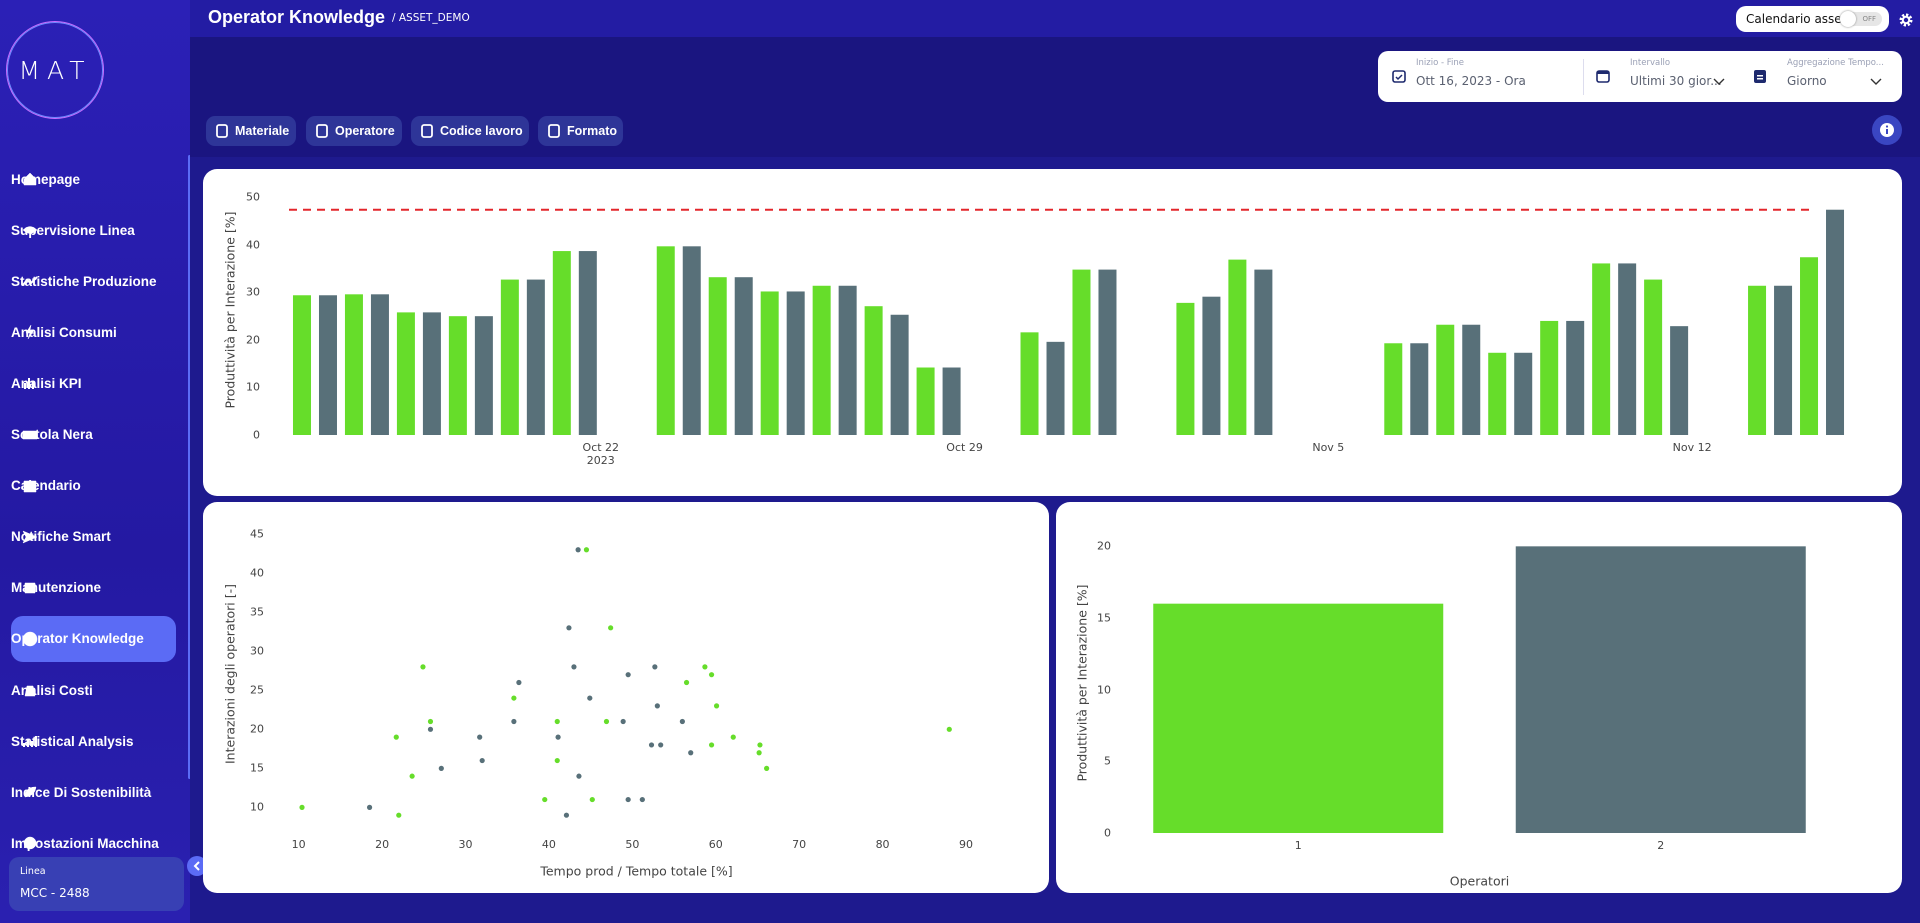 Image resolution: width=1920 pixels, height=923 pixels. What do you see at coordinates (1583, 77) in the screenshot?
I see `separator` at bounding box center [1583, 77].